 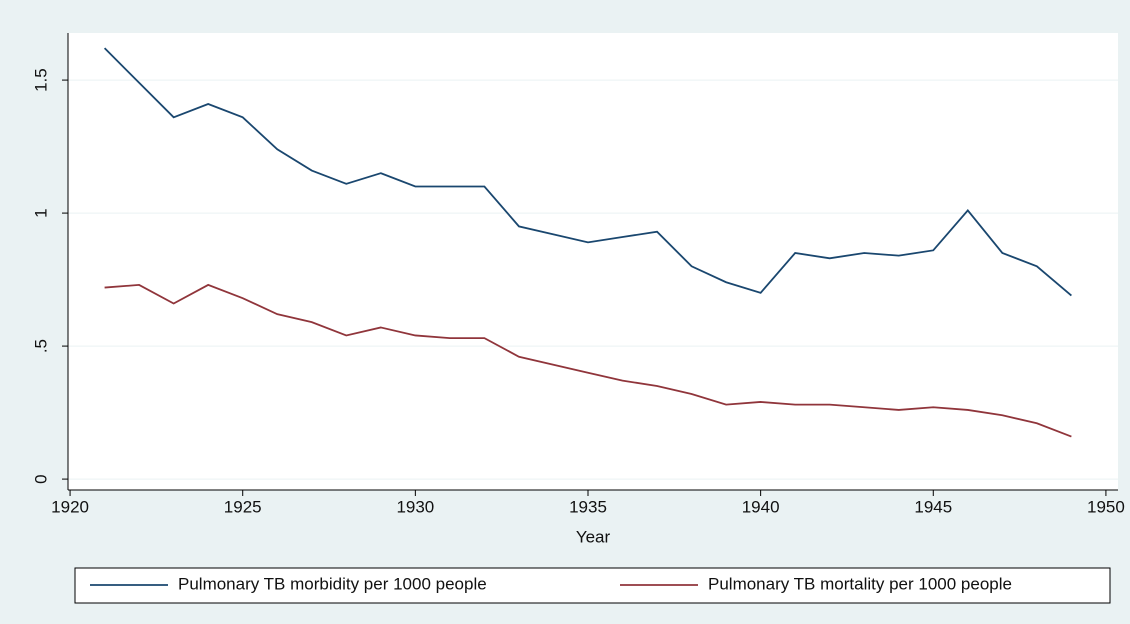 I want to click on x-tick-label: 1945, so click(x=933, y=506).